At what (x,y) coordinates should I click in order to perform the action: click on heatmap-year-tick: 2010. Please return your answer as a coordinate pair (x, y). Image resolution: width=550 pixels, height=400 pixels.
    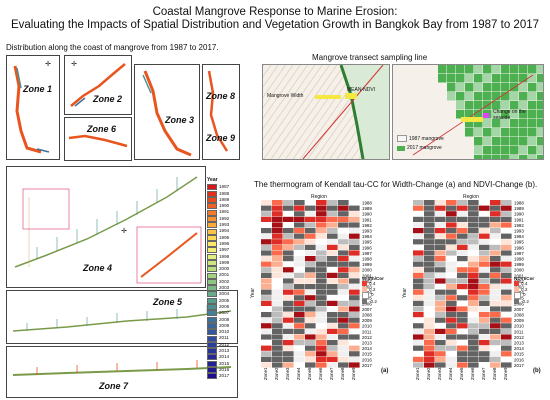
    Looking at the image, I should click on (367, 326).